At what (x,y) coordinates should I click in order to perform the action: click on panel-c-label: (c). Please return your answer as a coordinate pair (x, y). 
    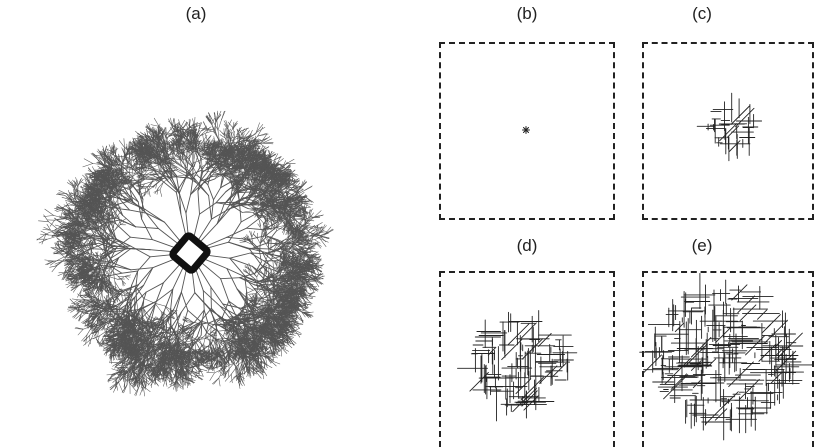
    Looking at the image, I should click on (702, 13).